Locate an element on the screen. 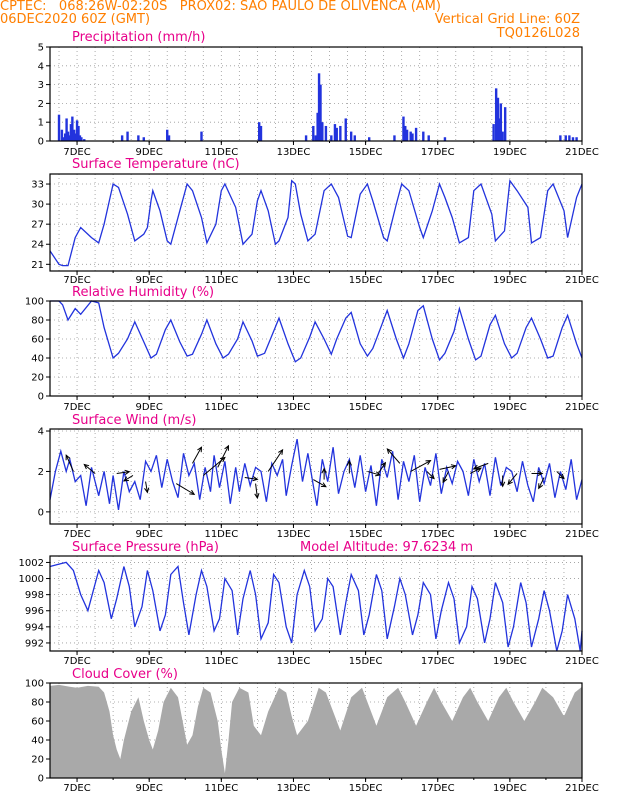 This screenshot has width=618, height=800. wind-title: Surface Wind (m/s) is located at coordinates (134, 420).